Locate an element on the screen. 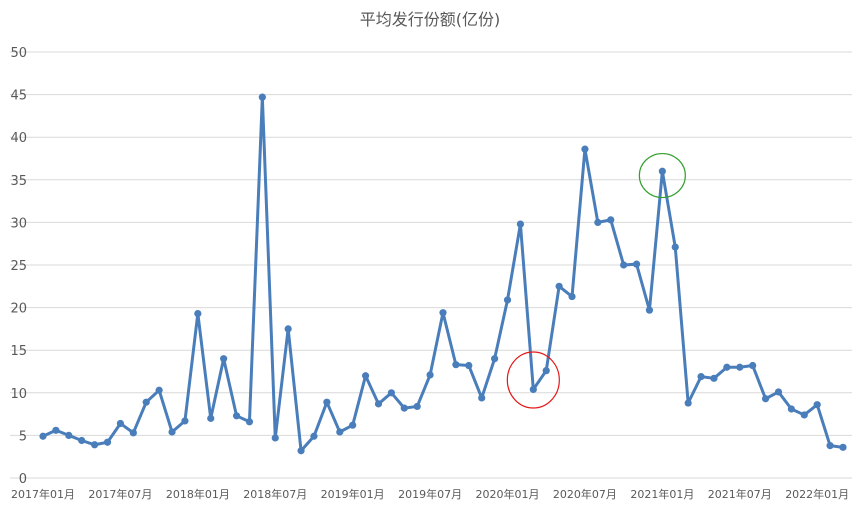  y-tick-label: 20 is located at coordinates (18, 309).